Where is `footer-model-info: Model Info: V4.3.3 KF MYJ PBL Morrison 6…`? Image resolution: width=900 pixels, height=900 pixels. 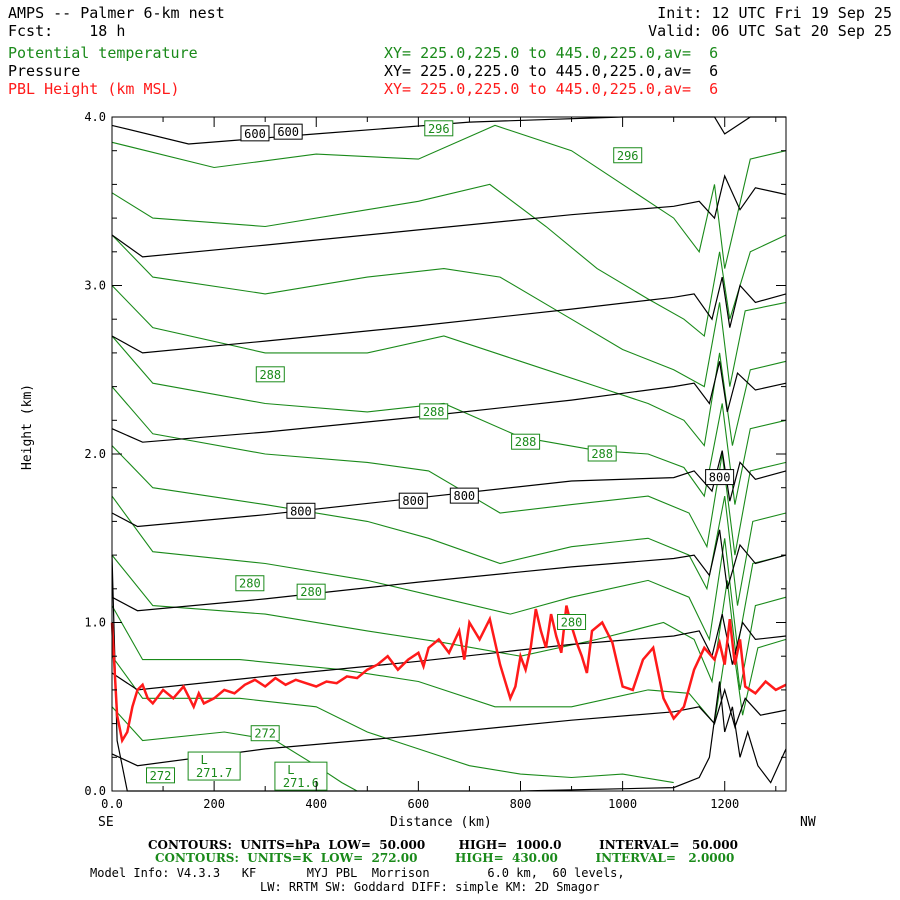 footer-model-info: Model Info: V4.3.3 KF MYJ PBL Morrison 6… is located at coordinates (357, 873).